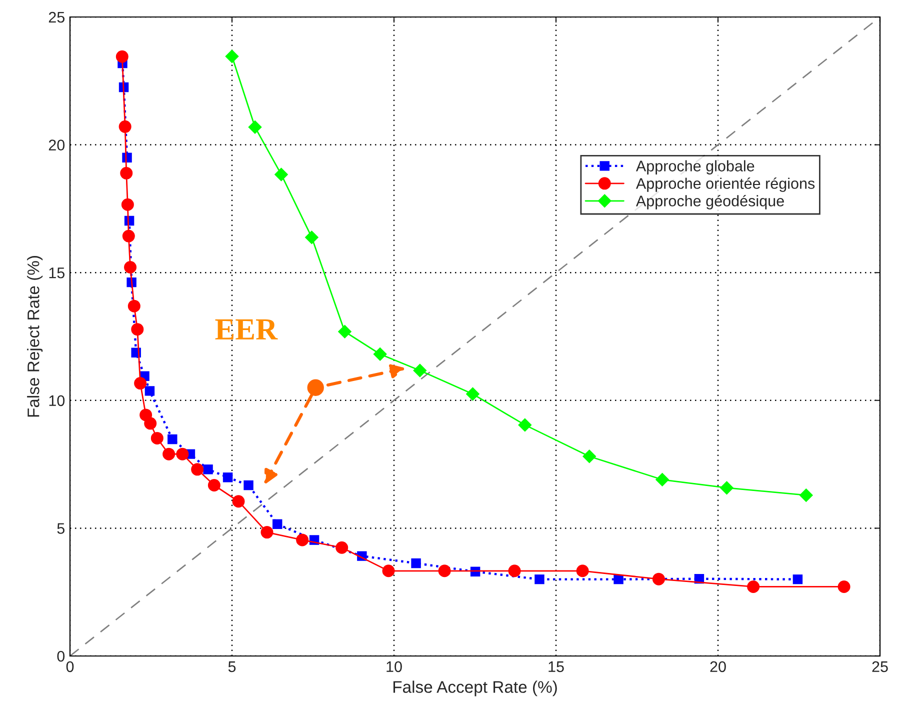 The height and width of the screenshot is (704, 898). I want to click on legend-label: Approche orientée régions, so click(725, 185).